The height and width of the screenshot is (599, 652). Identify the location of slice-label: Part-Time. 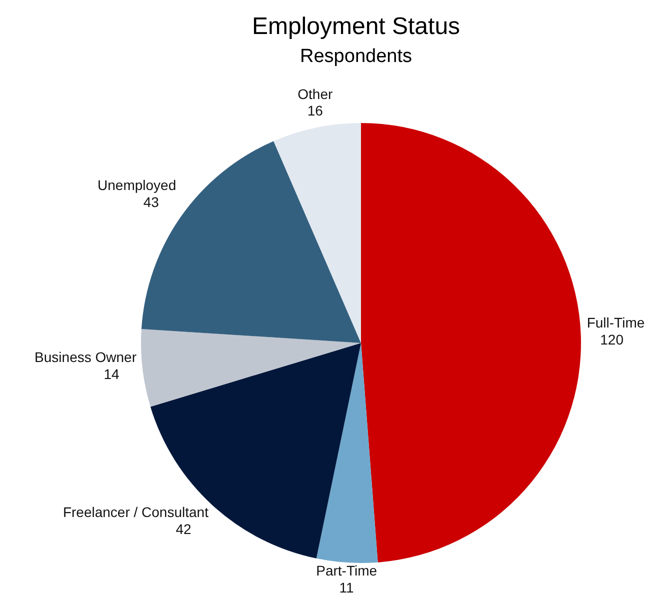
(347, 570).